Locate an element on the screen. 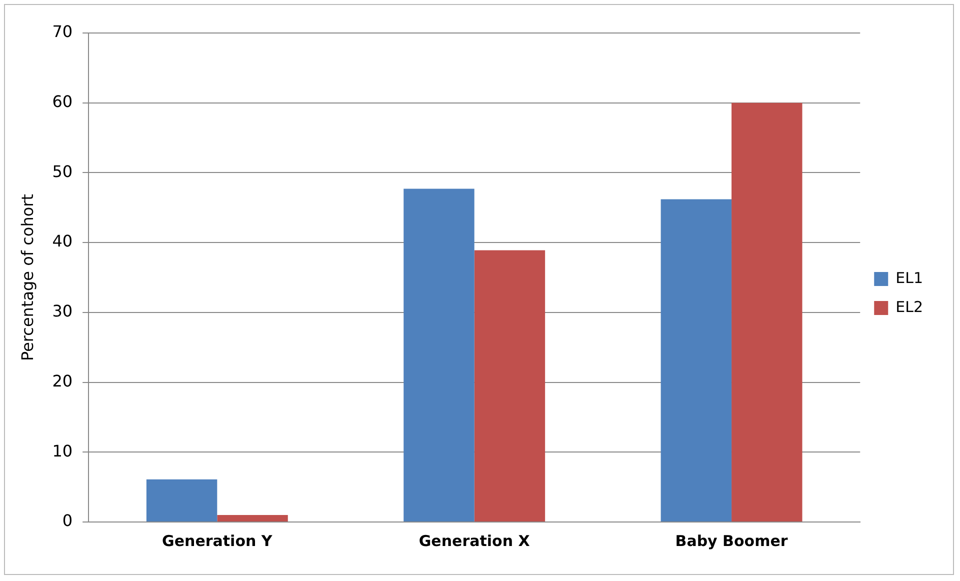 This screenshot has height=581, width=960. legend-label: EL2 is located at coordinates (910, 307).